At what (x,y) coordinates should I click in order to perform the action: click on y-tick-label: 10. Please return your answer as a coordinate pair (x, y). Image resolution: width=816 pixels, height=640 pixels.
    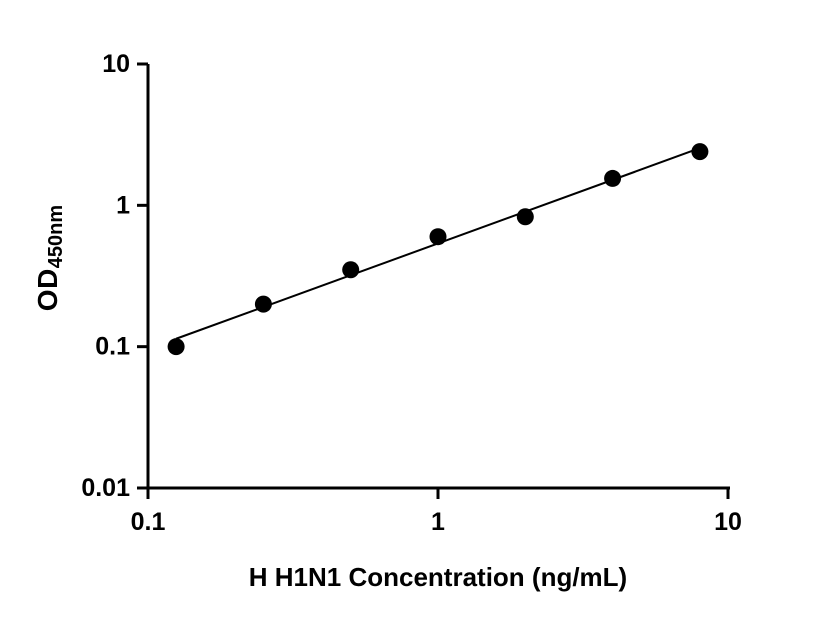
    Looking at the image, I should click on (116, 64).